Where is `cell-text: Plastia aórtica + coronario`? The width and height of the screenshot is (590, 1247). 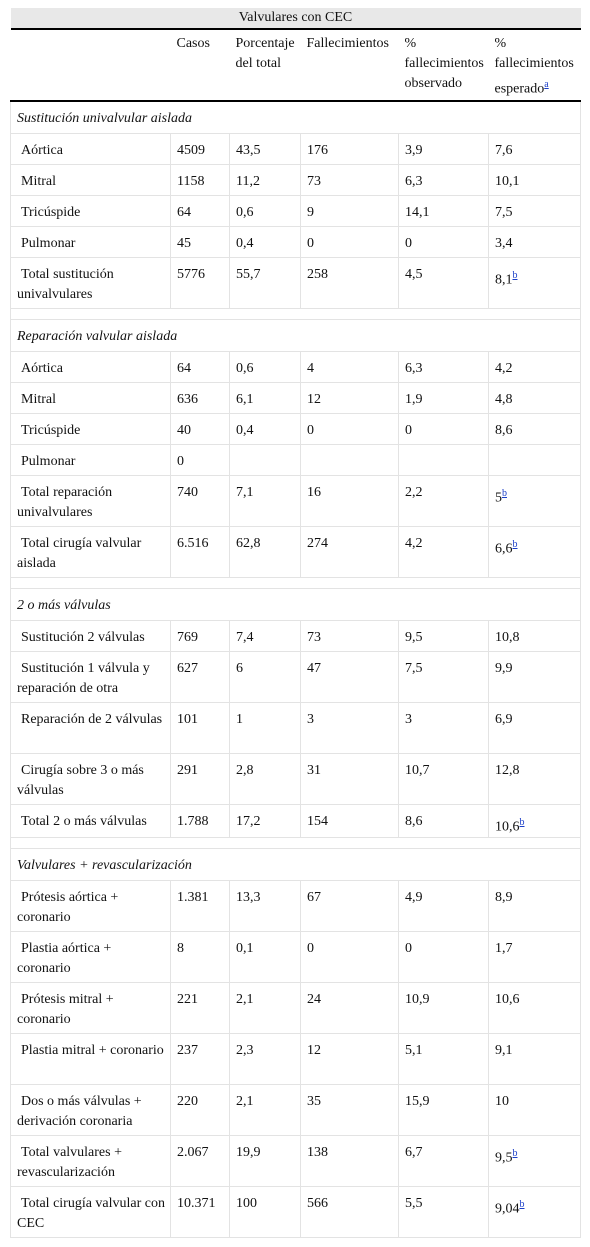
cell-text: Plastia aórtica + coronario is located at coordinates (64, 959).